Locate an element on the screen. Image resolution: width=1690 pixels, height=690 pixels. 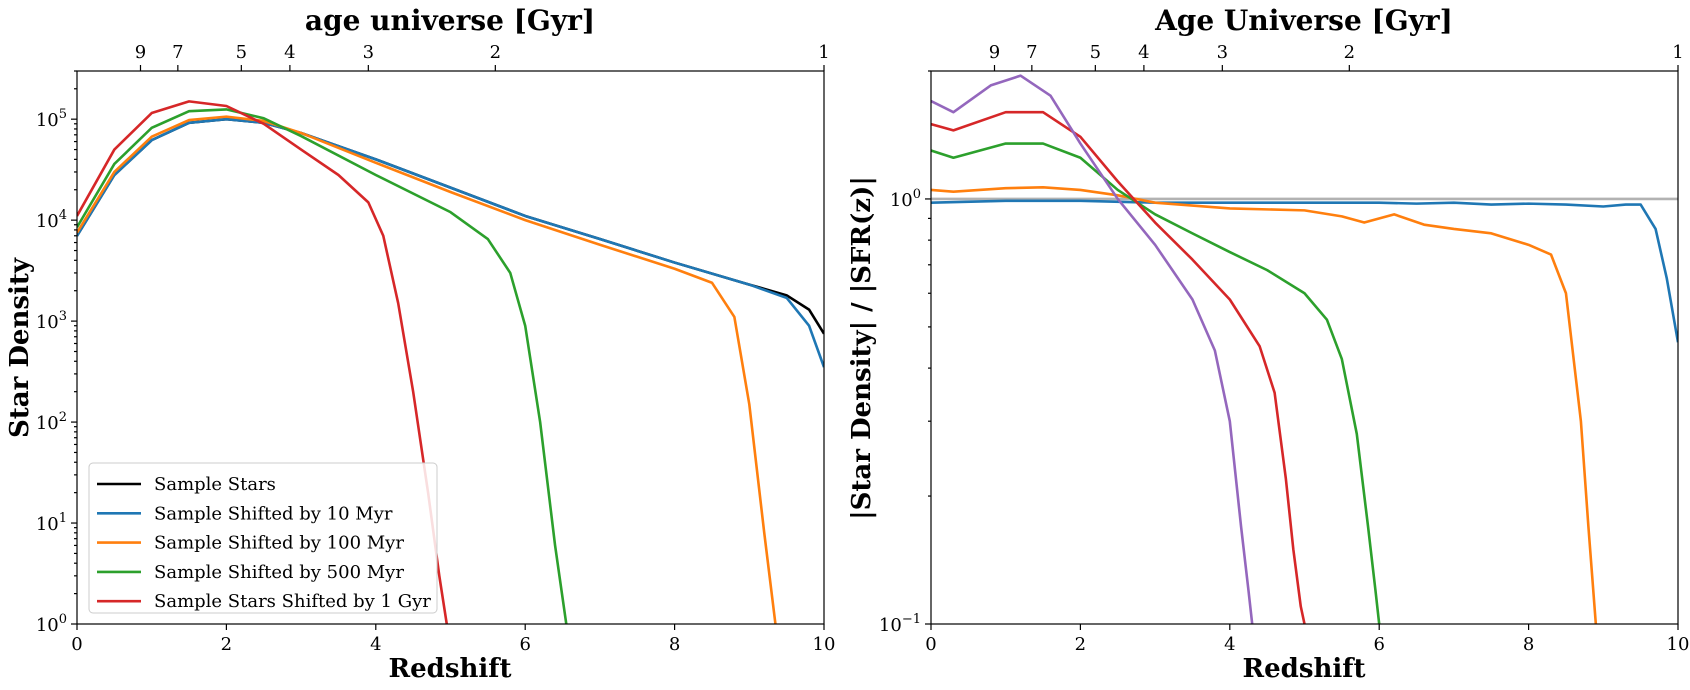
left-top-tick-label: 2 is located at coordinates (495, 52).